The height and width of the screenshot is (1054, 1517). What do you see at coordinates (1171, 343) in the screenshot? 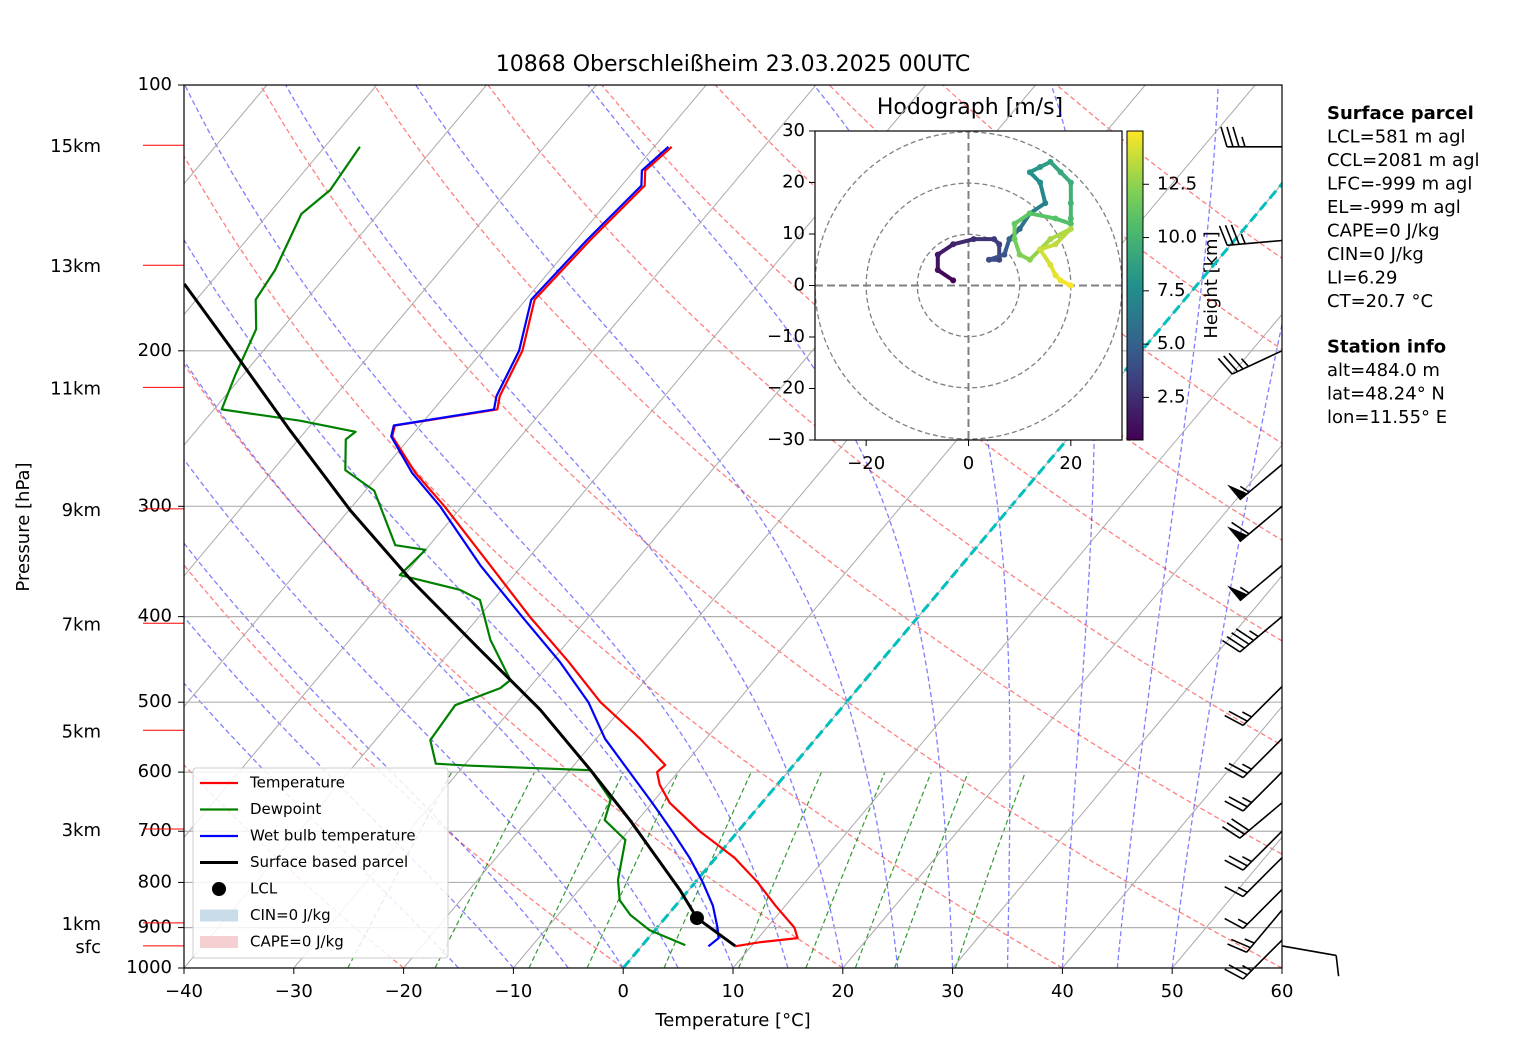
I see `colorbar-tick-label: 5.0` at bounding box center [1171, 343].